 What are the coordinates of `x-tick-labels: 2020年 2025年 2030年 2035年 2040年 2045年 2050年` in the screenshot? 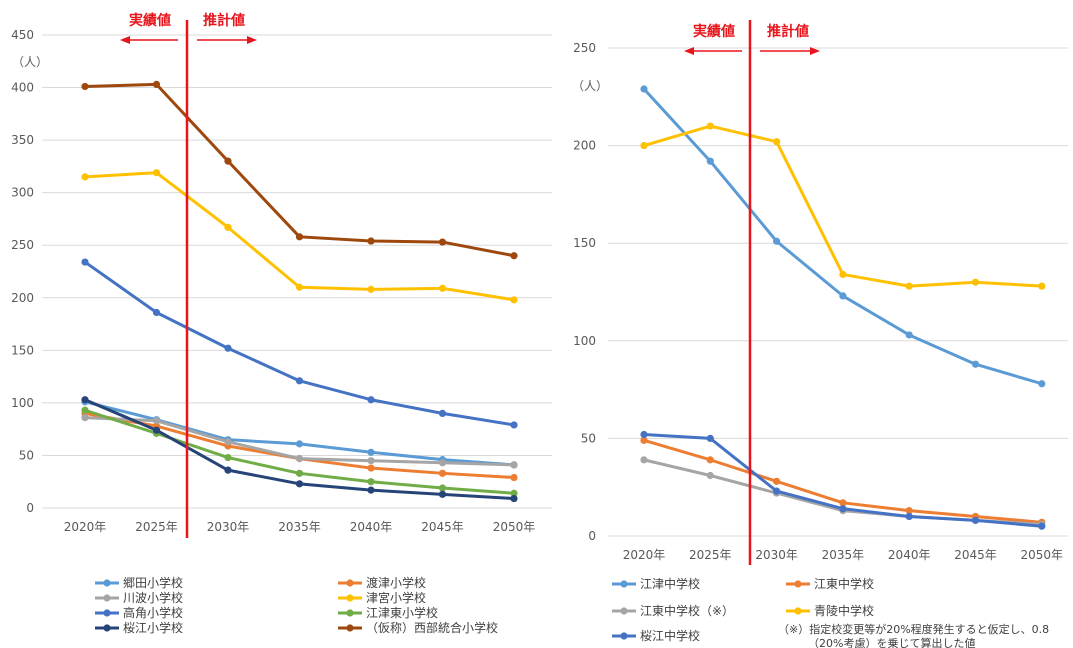 It's located at (300, 527).